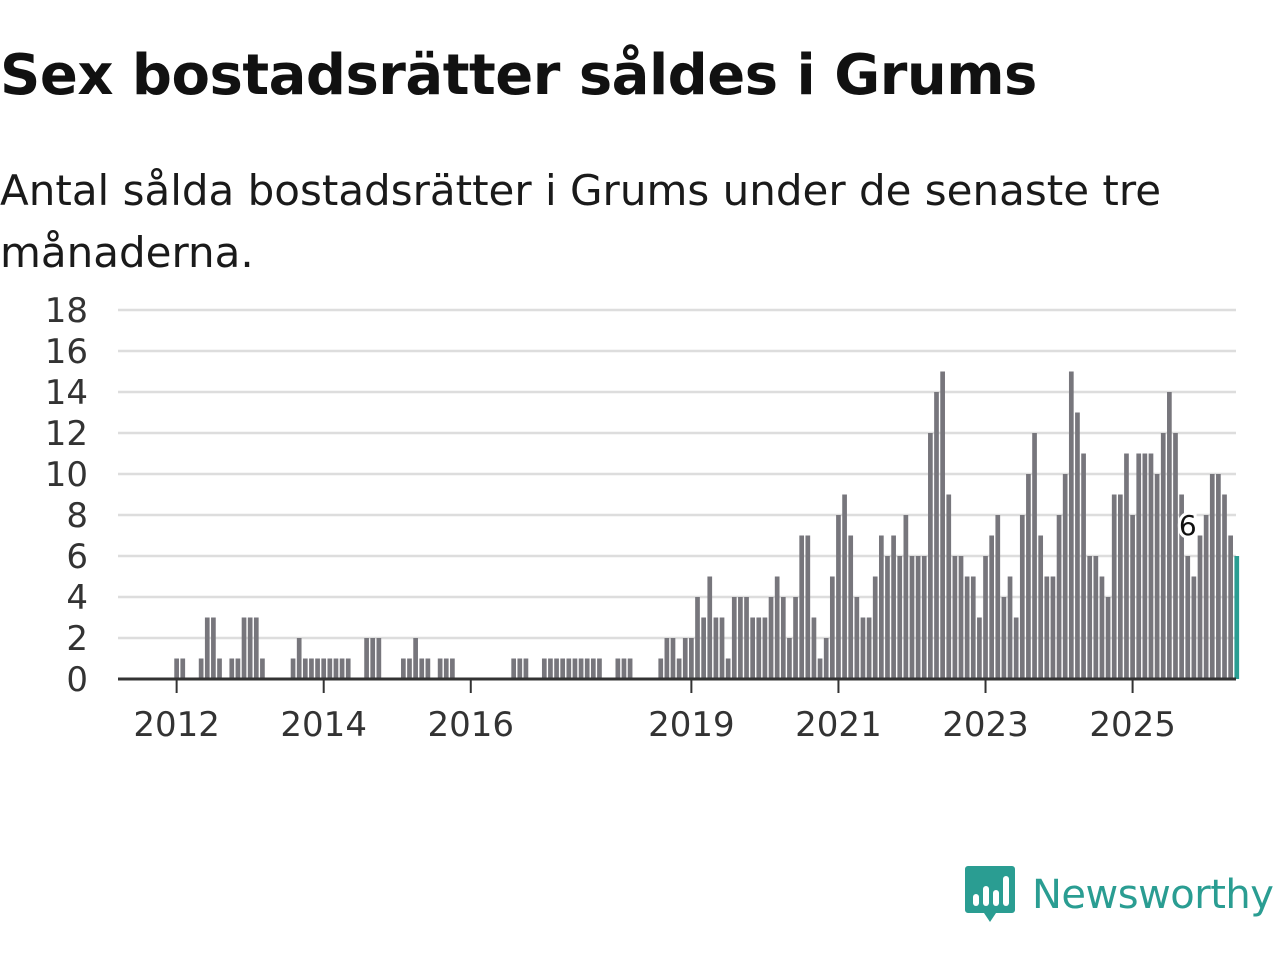  Describe the element at coordinates (471, 725) in the screenshot. I see `x-tick-label: 2016` at that location.